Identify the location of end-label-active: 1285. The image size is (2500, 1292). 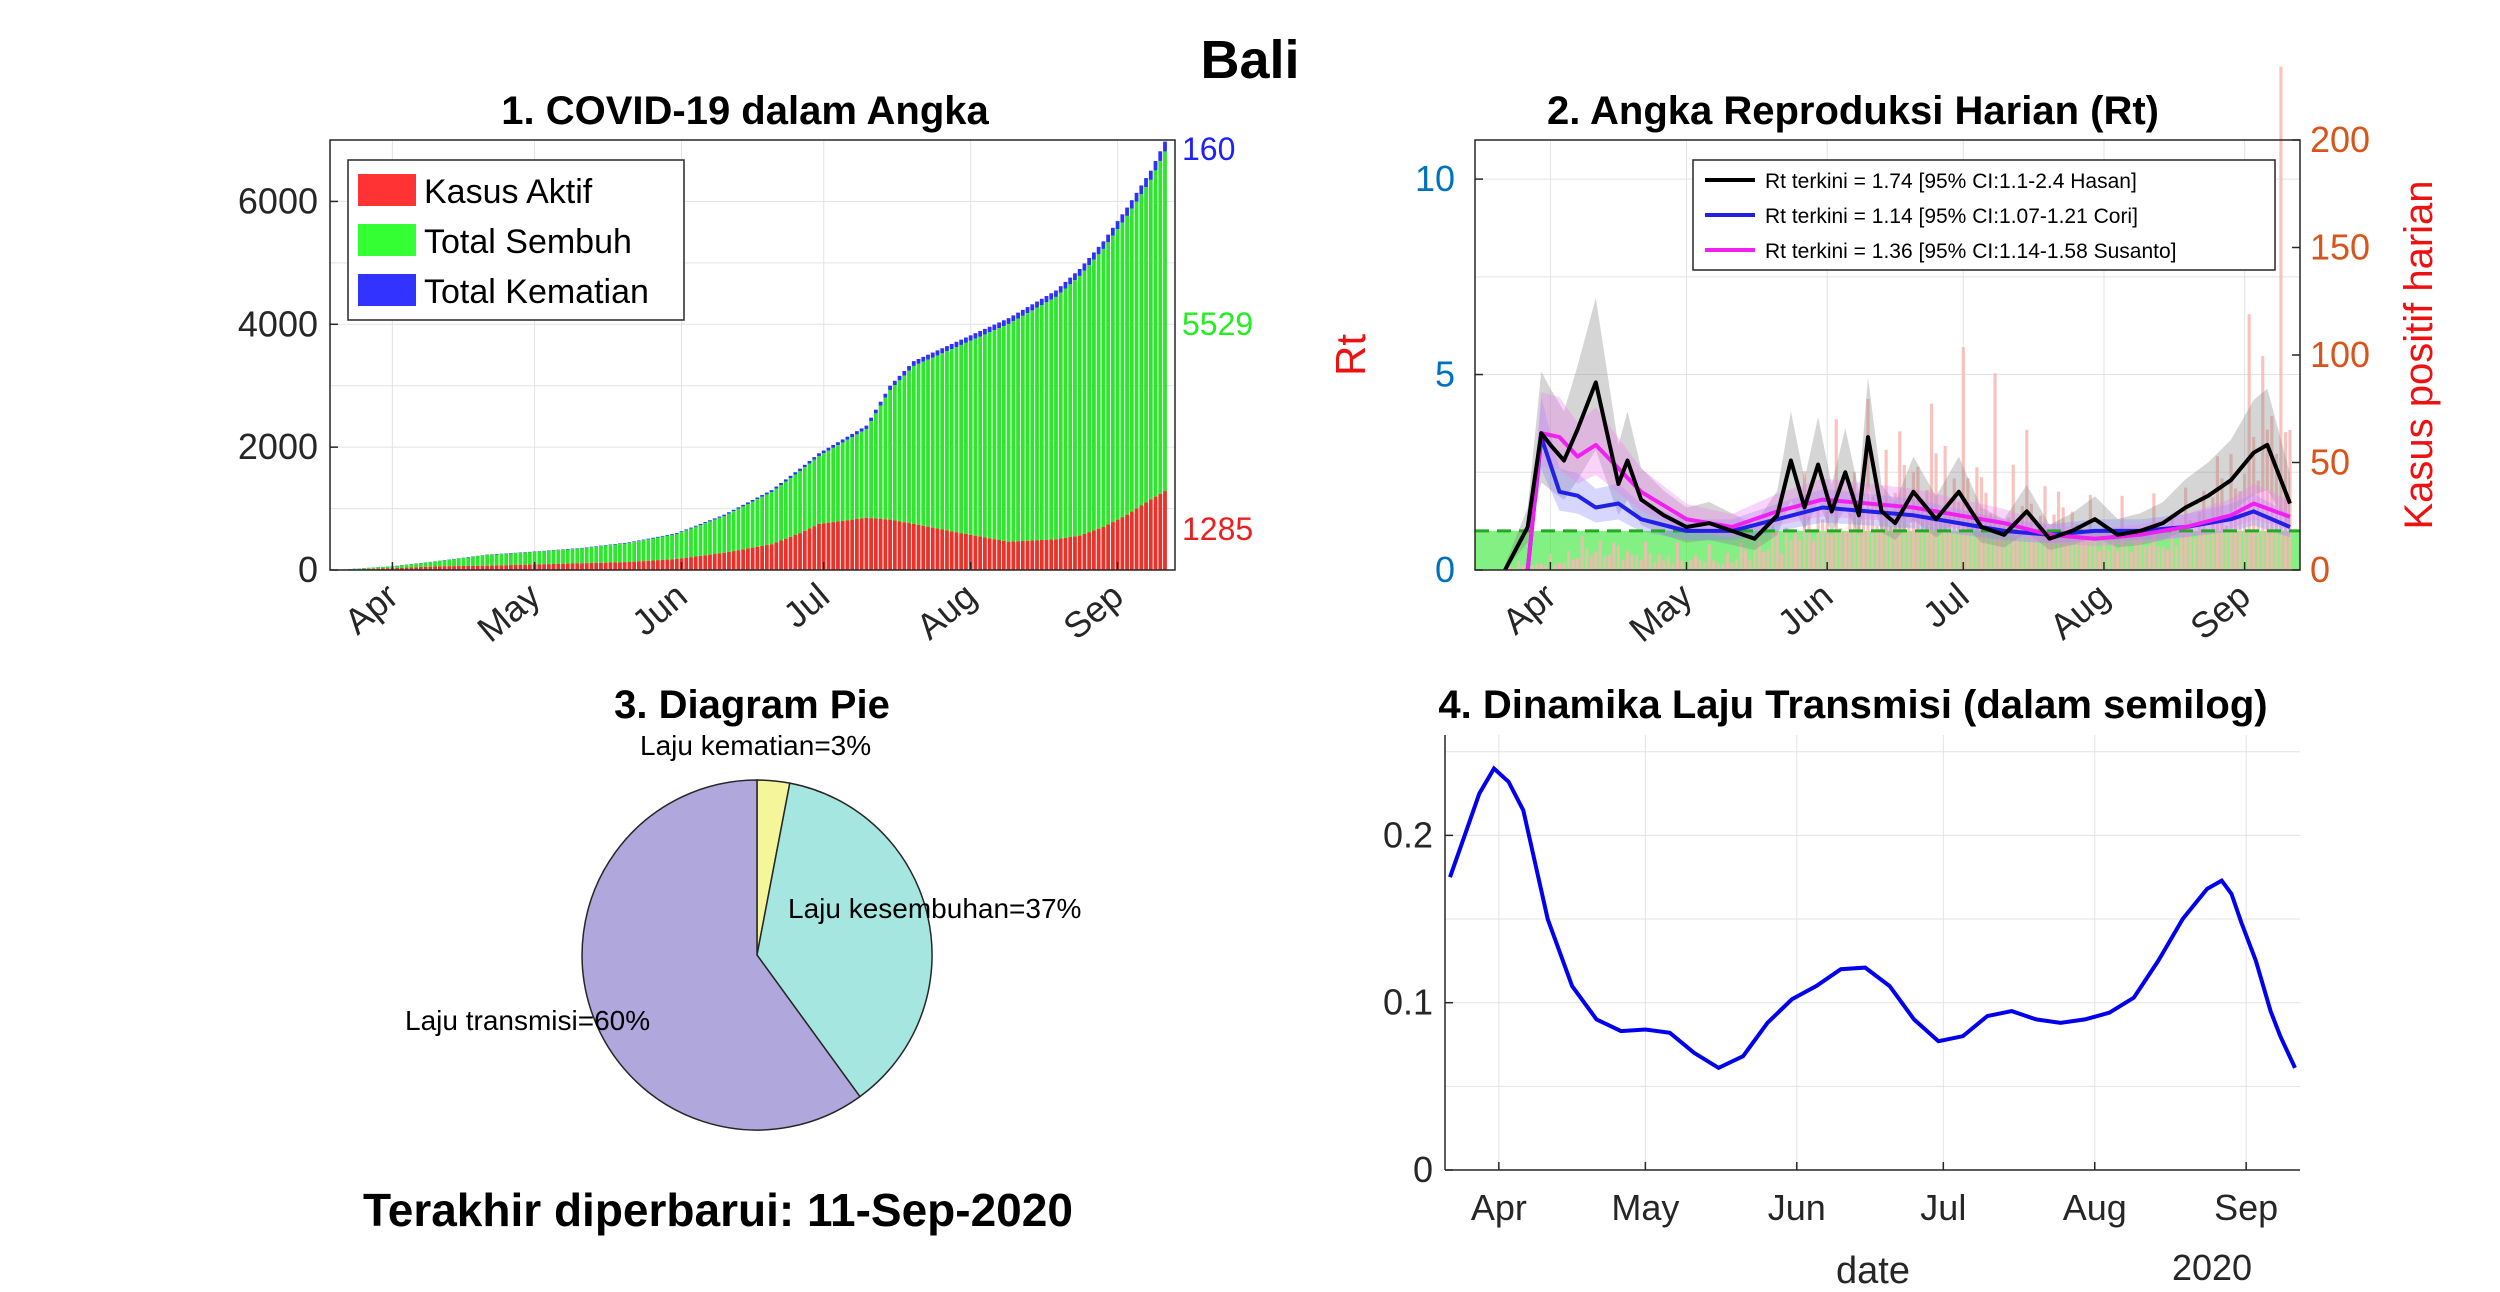
(1217, 529).